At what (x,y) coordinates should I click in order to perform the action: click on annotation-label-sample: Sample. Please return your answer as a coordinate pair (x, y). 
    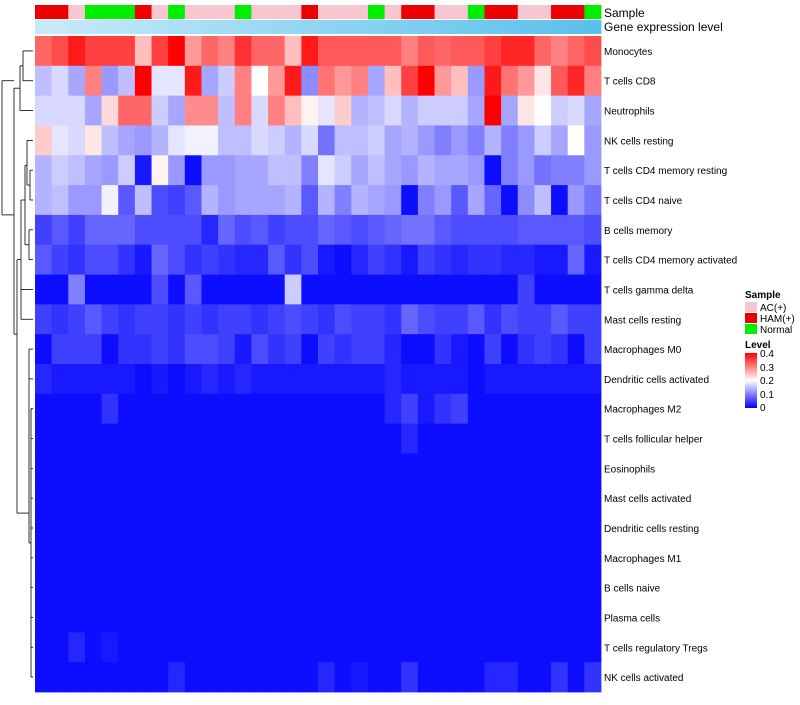
    Looking at the image, I should click on (624, 13).